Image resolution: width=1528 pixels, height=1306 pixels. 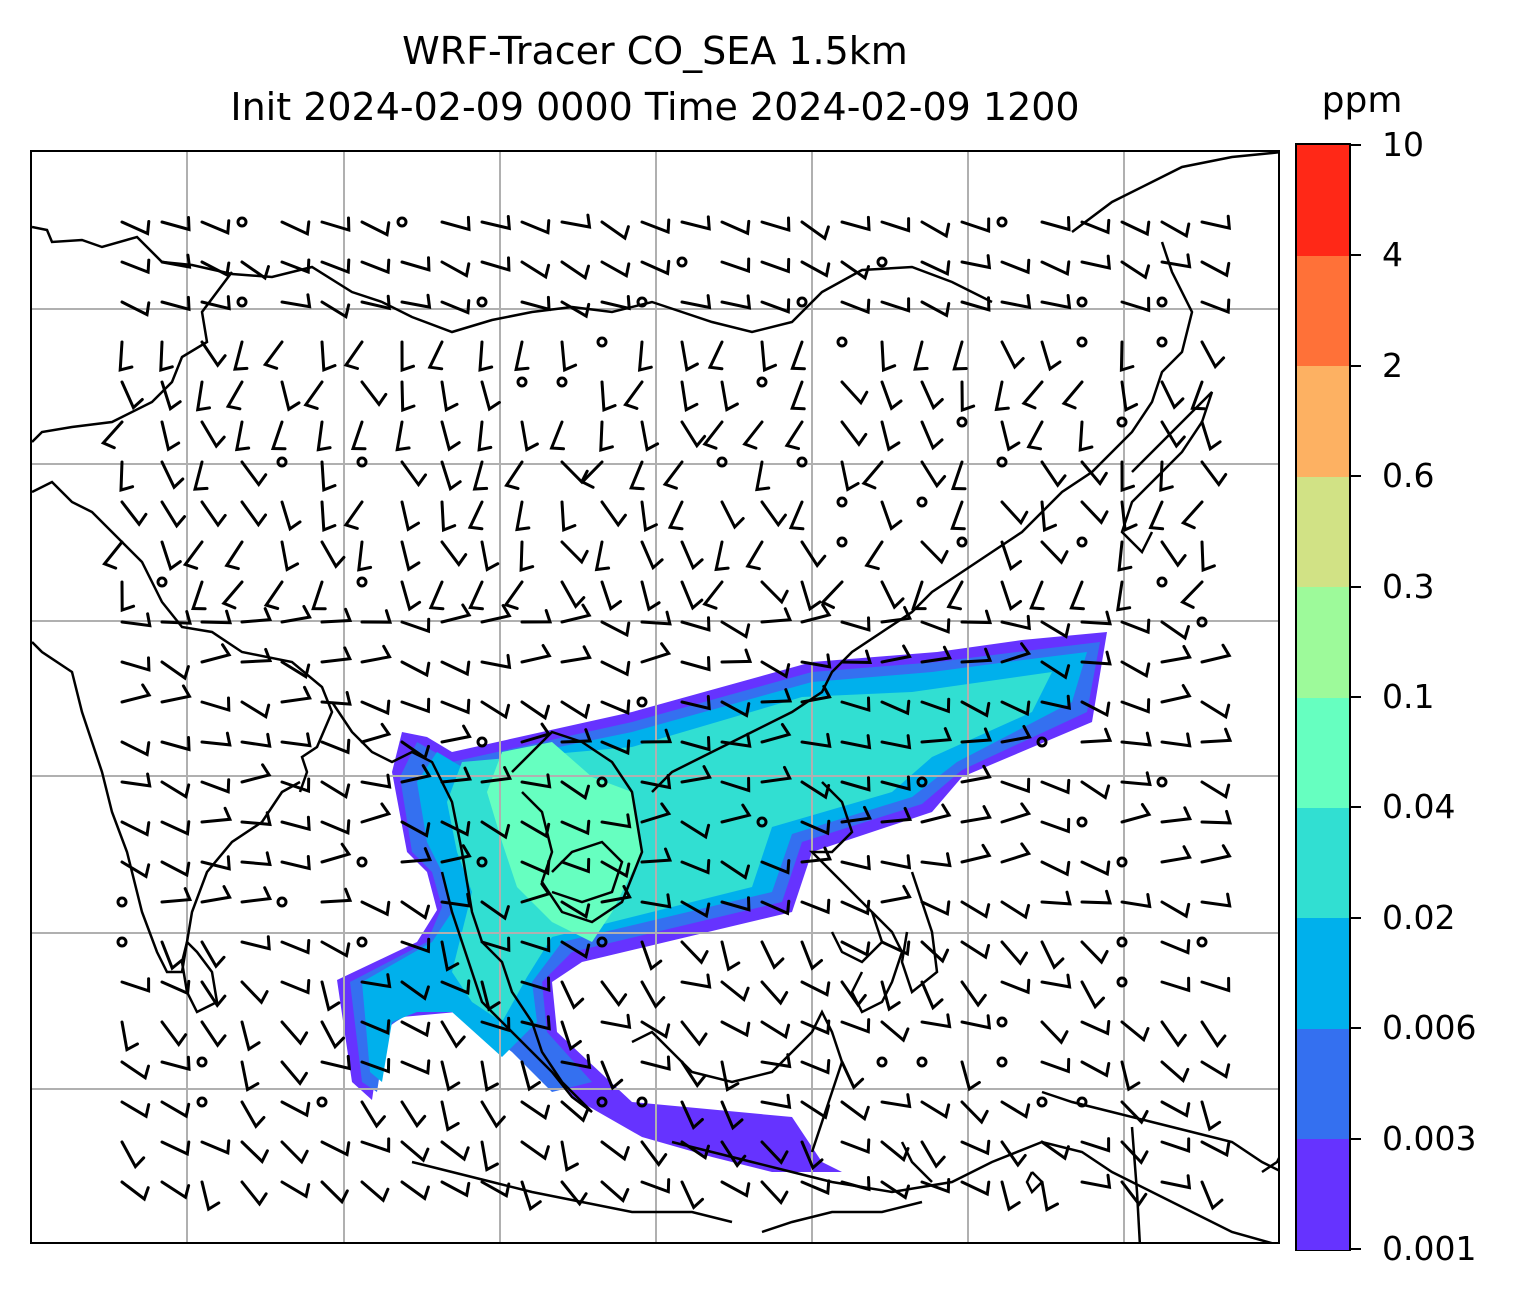 What do you see at coordinates (655, 51) in the screenshot?
I see `map-title: WRF-Tracer CO_SEA 1.5km` at bounding box center [655, 51].